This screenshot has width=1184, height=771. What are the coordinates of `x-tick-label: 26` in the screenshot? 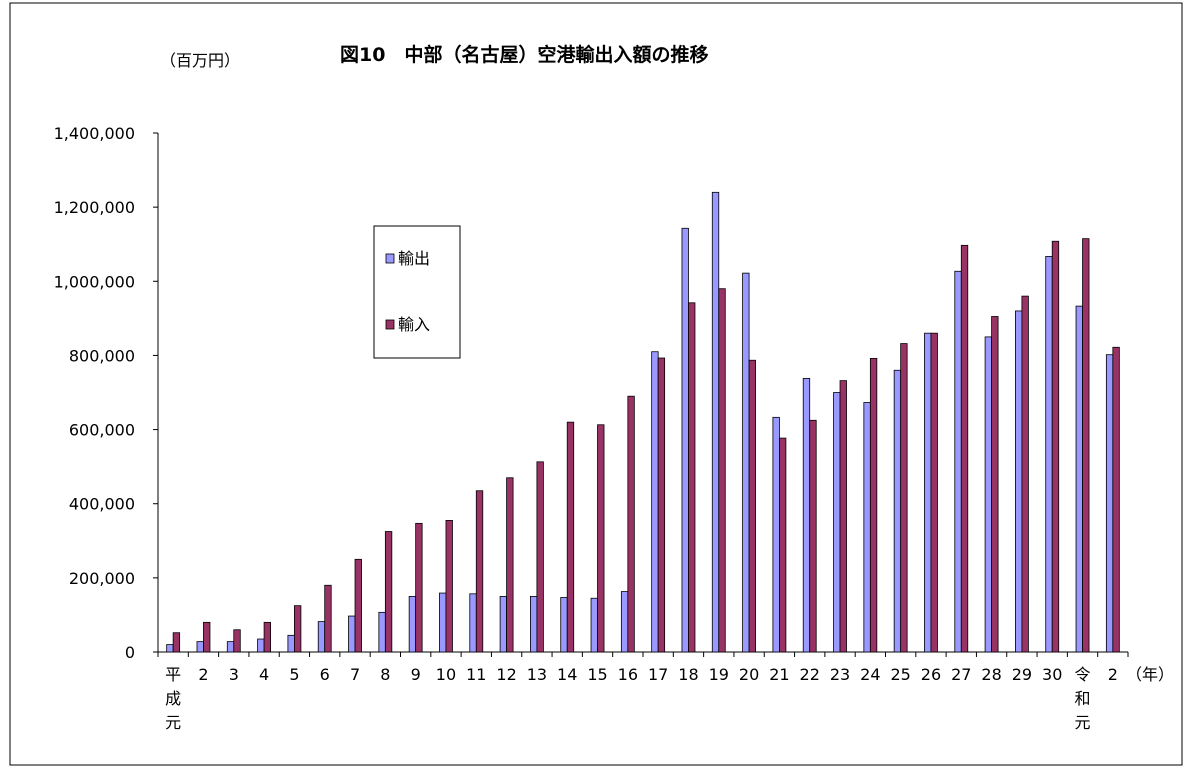 It's located at (931, 674).